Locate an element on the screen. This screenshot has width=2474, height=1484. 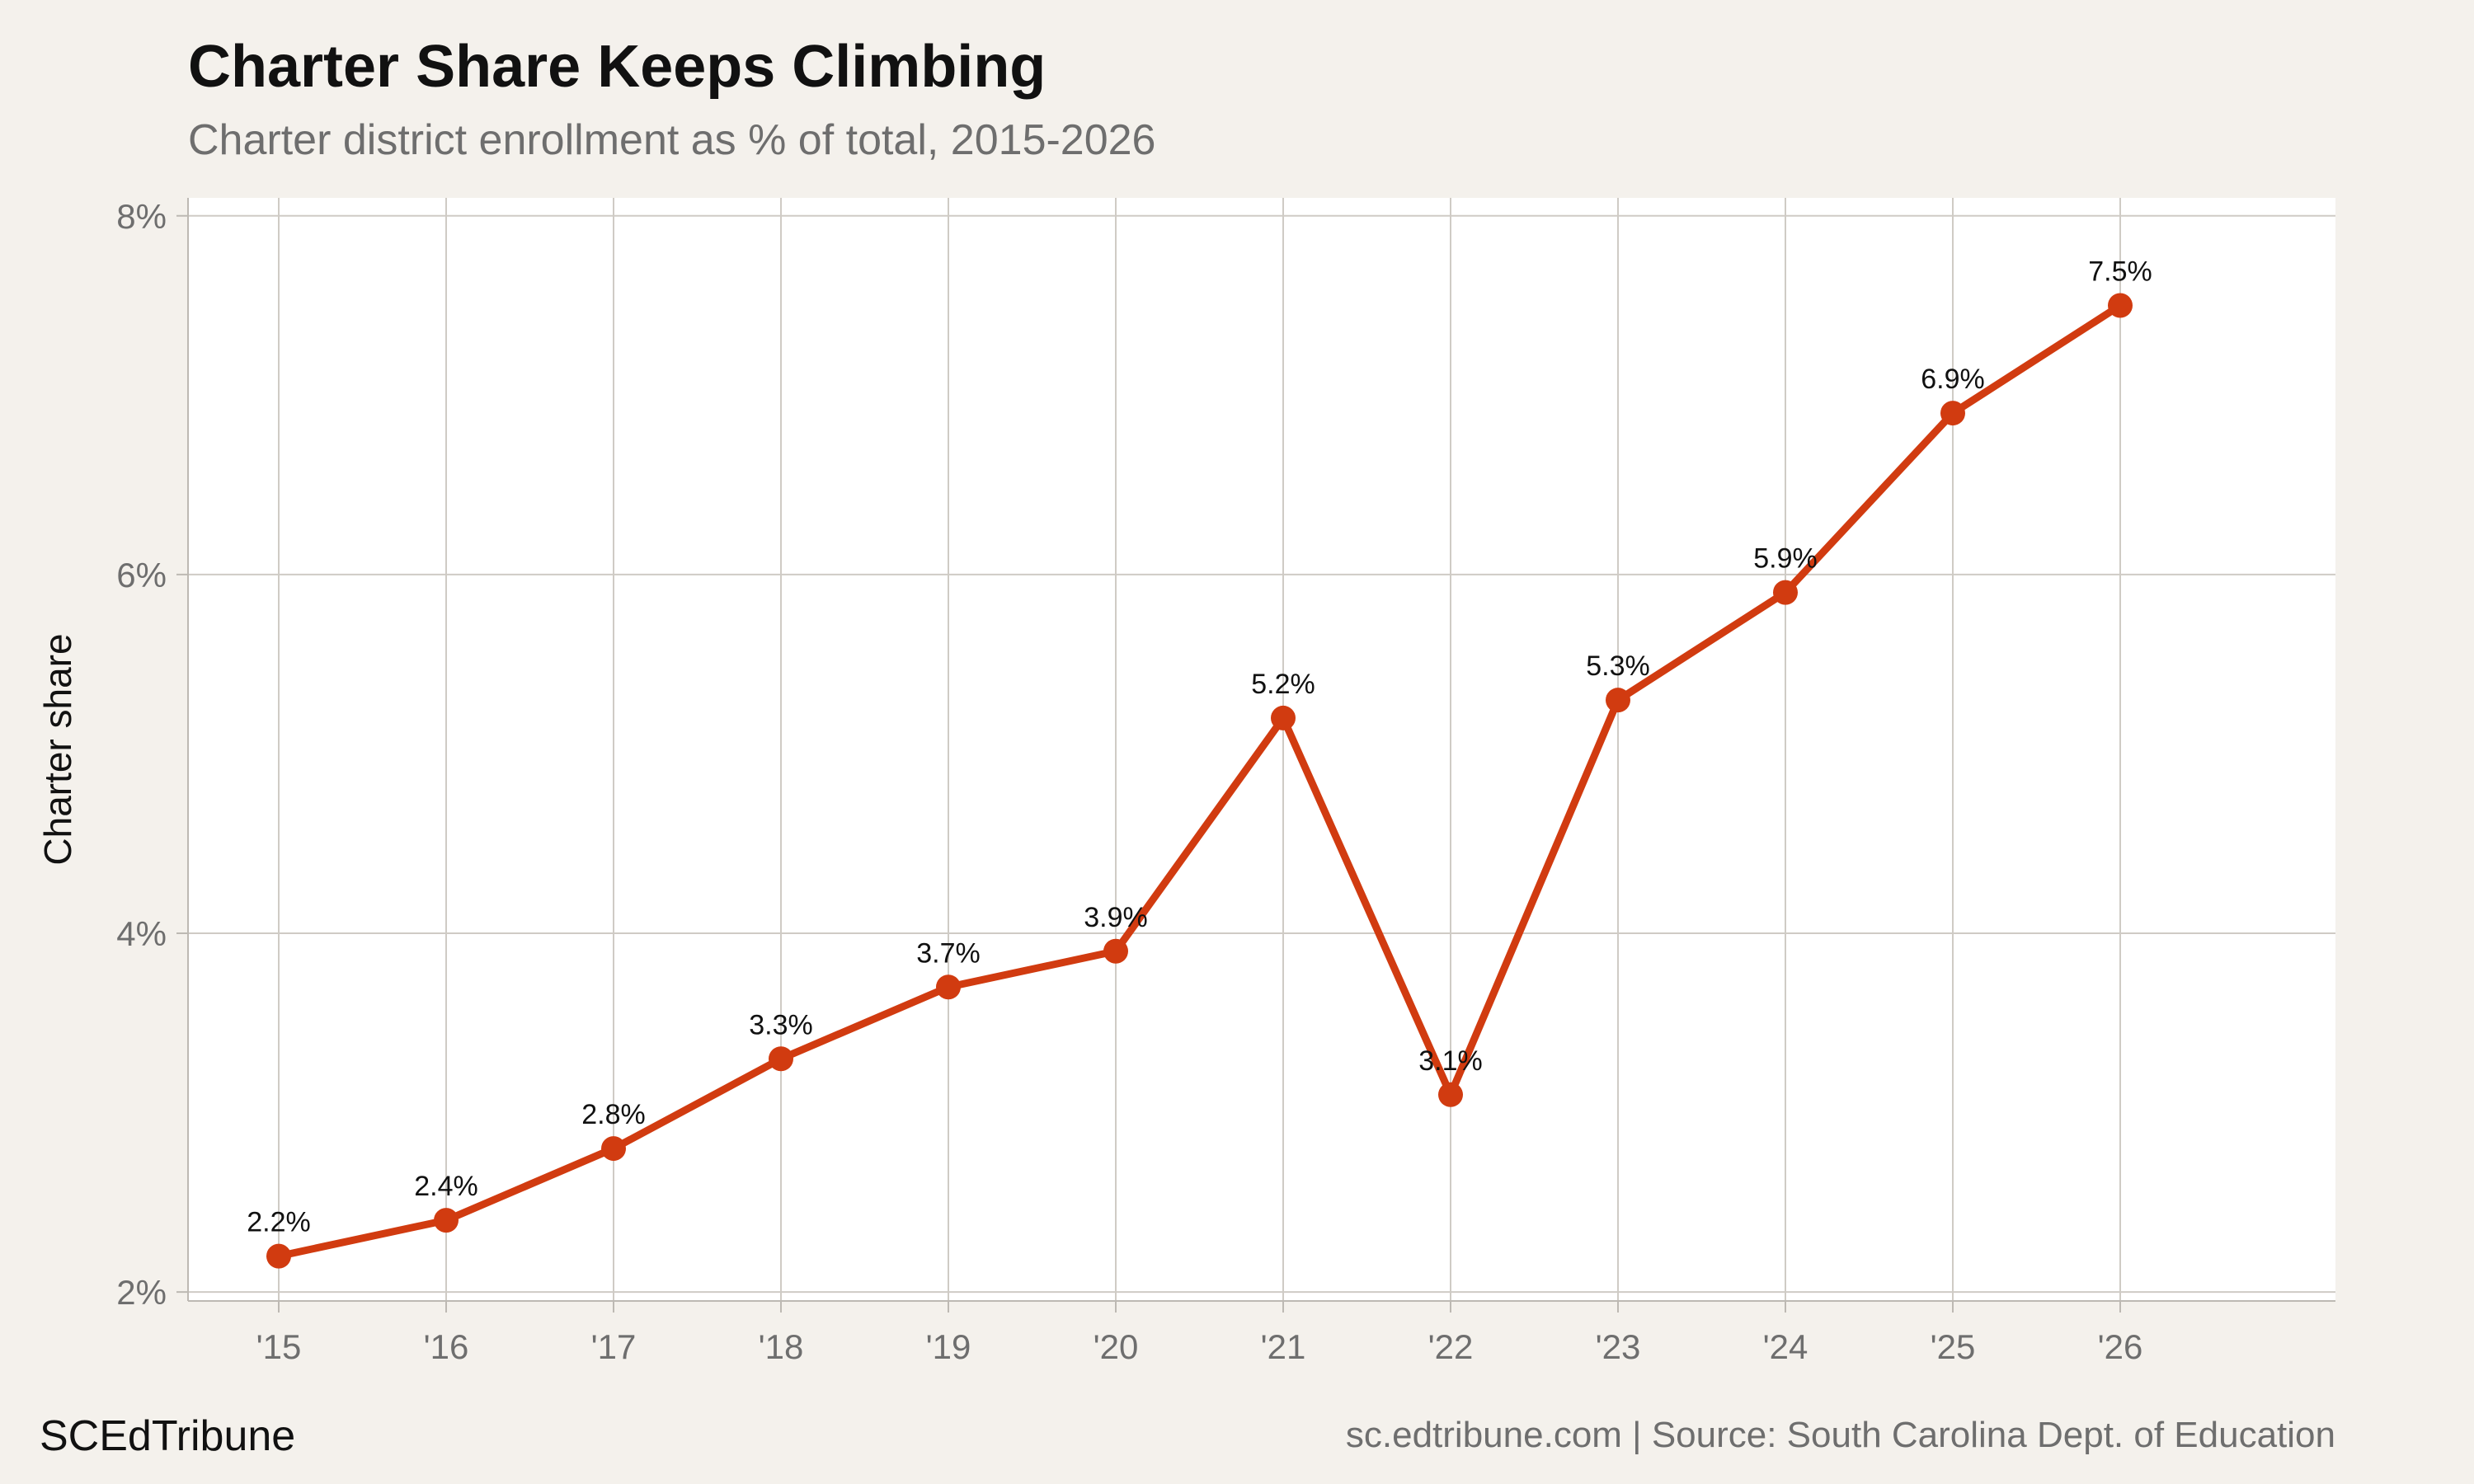
x-tick-label: '17 is located at coordinates (614, 1346).